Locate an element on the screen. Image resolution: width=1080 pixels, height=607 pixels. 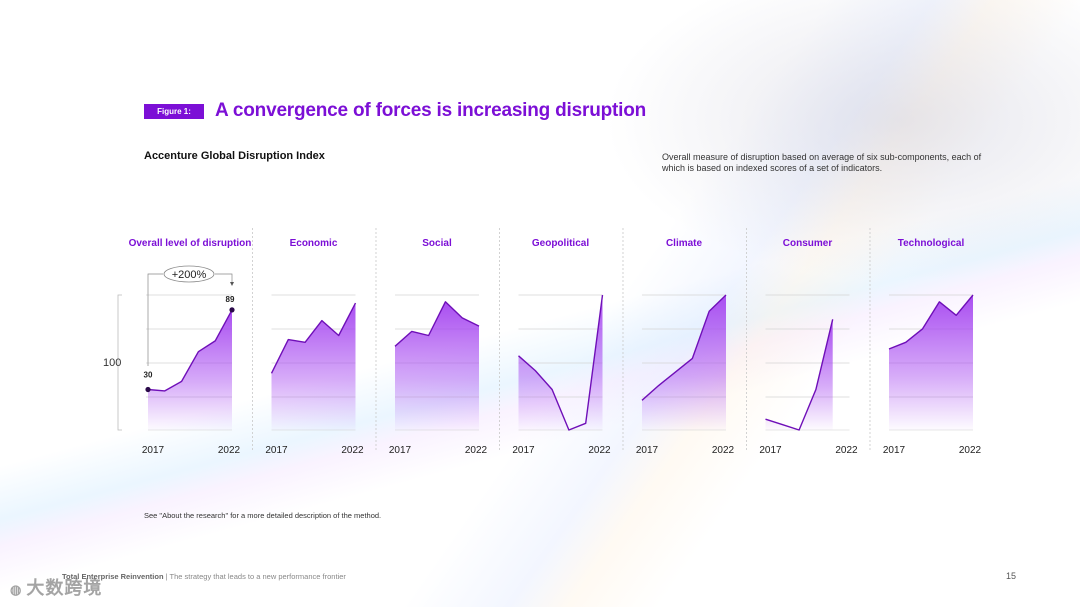
series-line-geopolitical is located at coordinates (561, 362).